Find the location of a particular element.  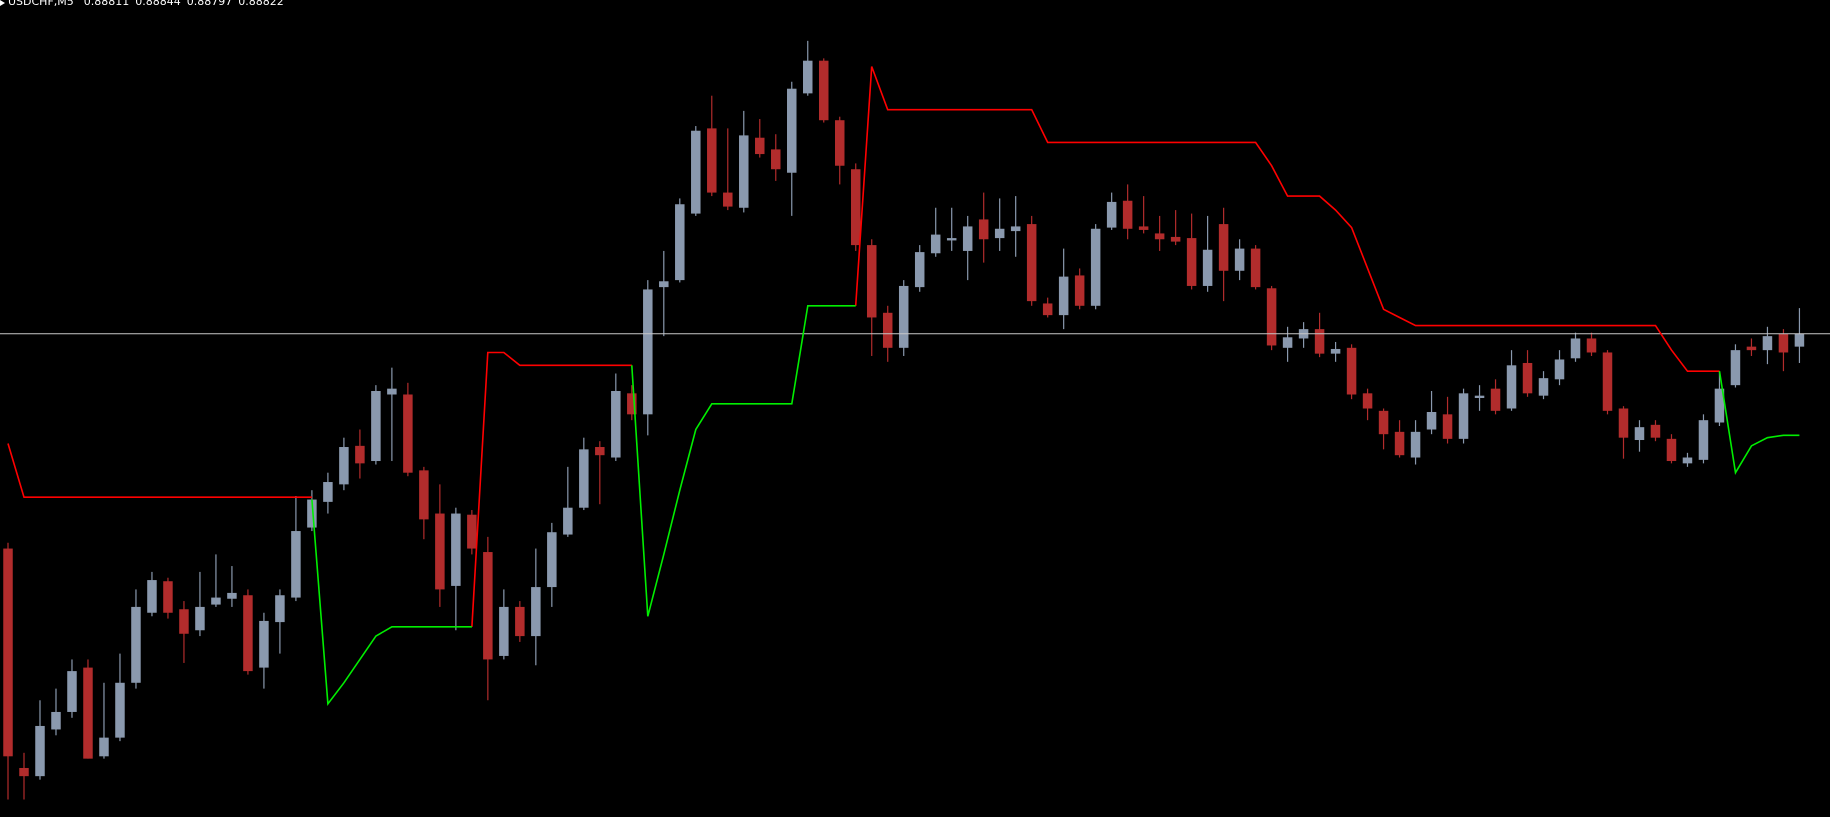

header-value: 0.88797 is located at coordinates (210, 4).